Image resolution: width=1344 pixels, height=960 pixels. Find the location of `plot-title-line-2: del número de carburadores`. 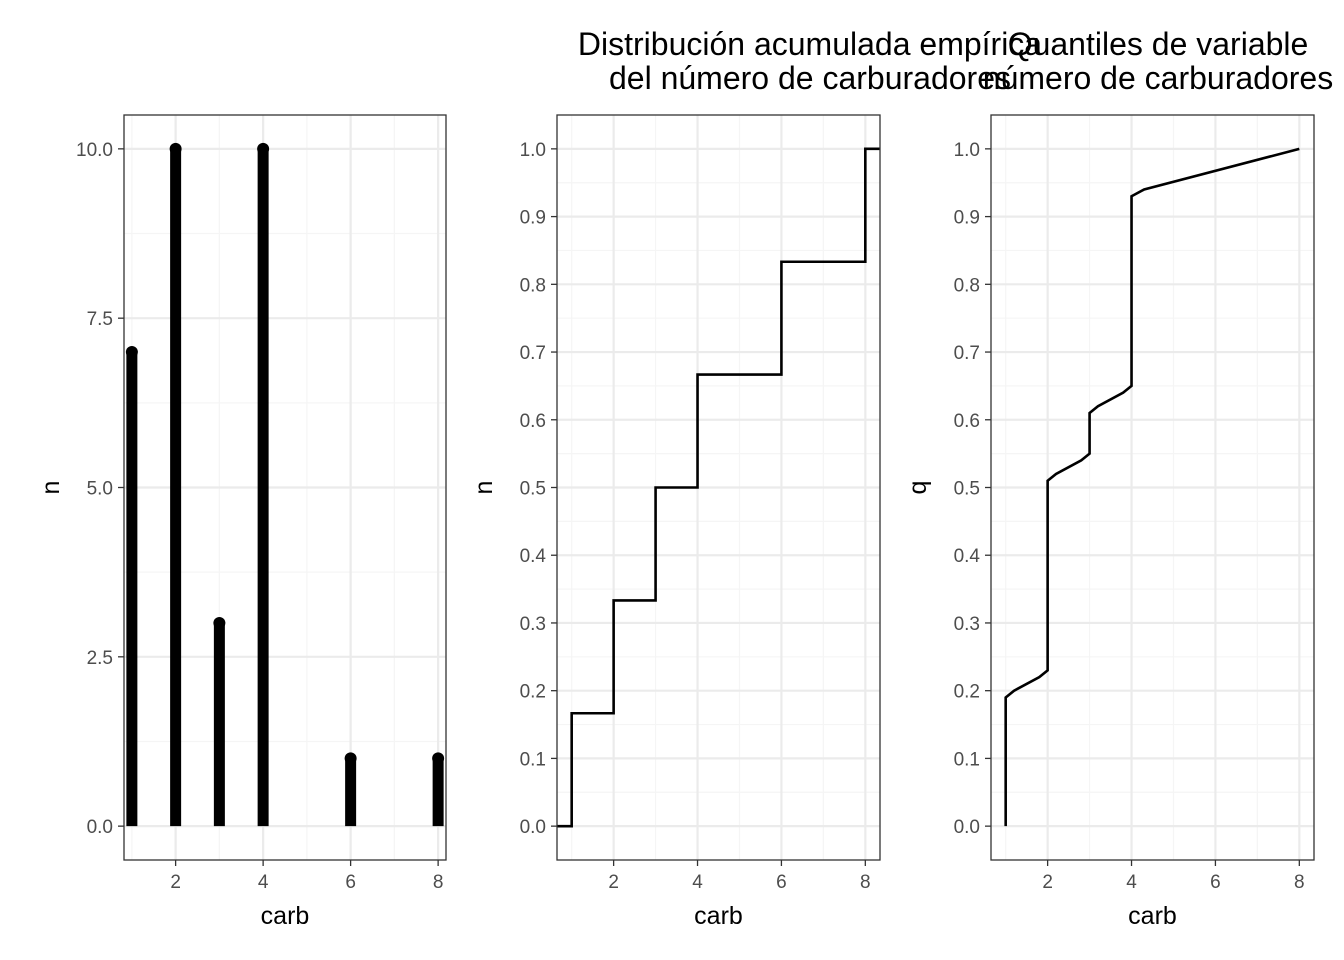

plot-title-line-2: del número de carburadores is located at coordinates (810, 78).